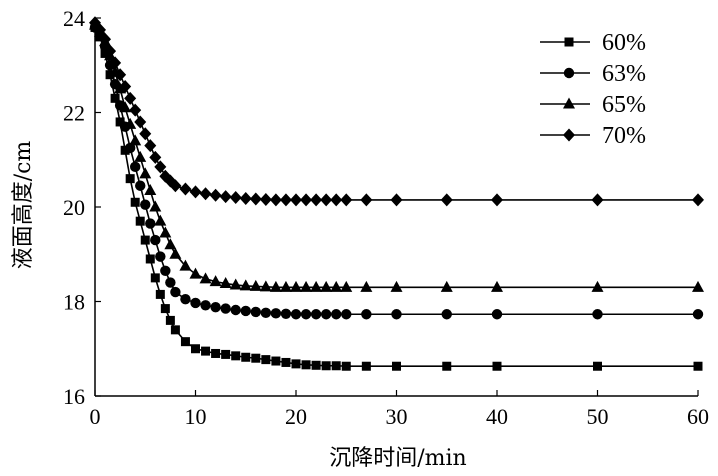 This screenshot has width=718, height=476. I want to click on y-tick-label: 18, so click(74, 302).